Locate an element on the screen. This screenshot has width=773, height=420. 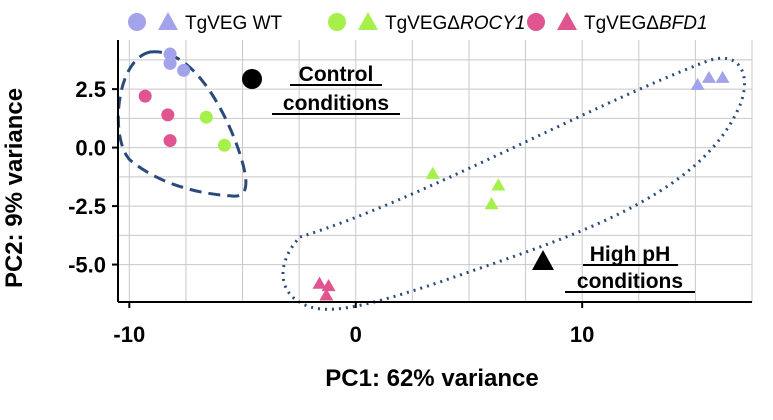
y-tick-label: 0.0 is located at coordinates (90, 148).